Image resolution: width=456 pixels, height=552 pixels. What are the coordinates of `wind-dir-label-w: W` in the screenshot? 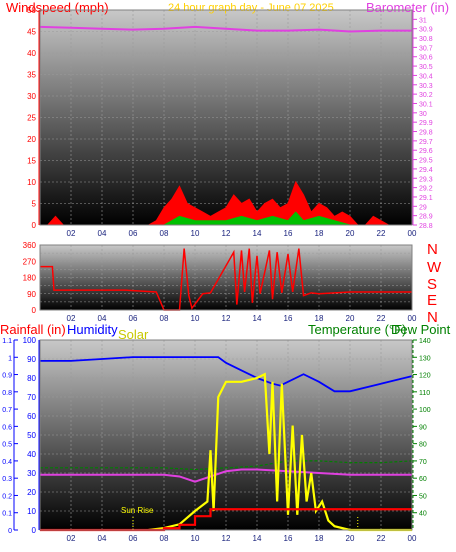 It's located at (434, 267).